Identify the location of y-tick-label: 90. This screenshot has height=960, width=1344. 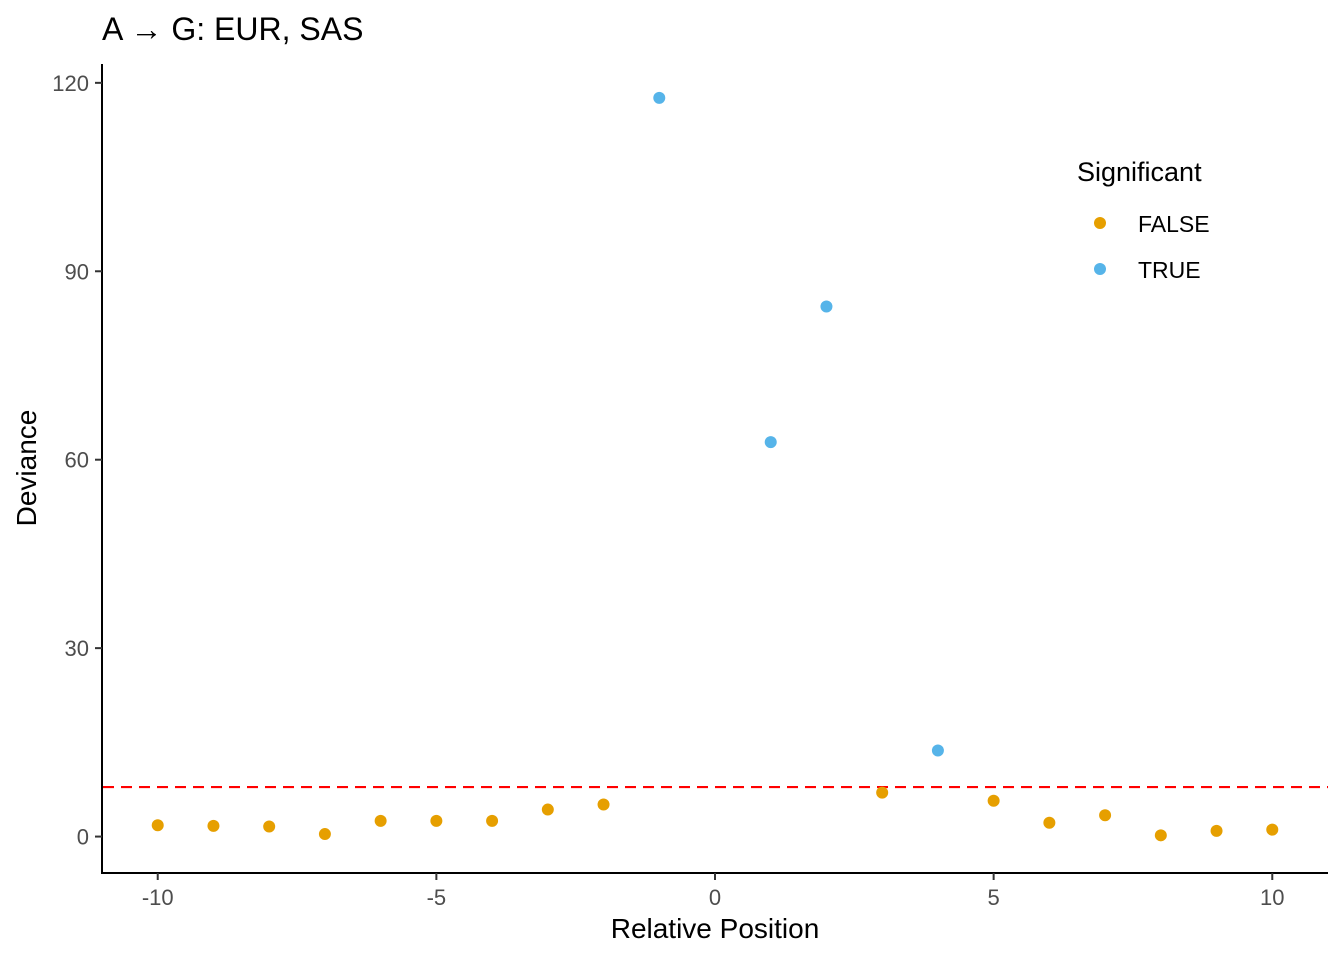
(77, 271).